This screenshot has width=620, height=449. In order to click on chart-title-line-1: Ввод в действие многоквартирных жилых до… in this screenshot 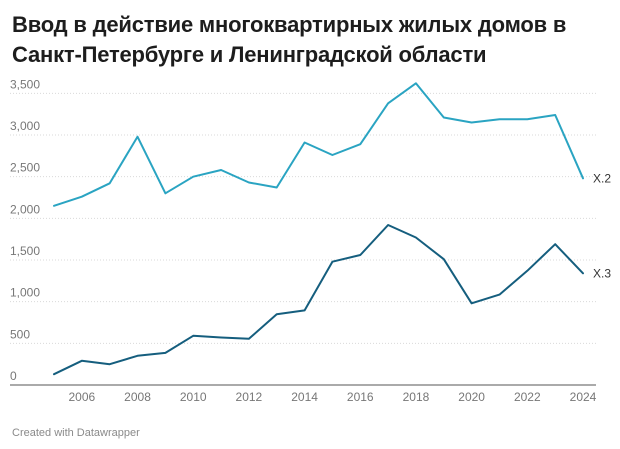, I will do `click(289, 24)`.